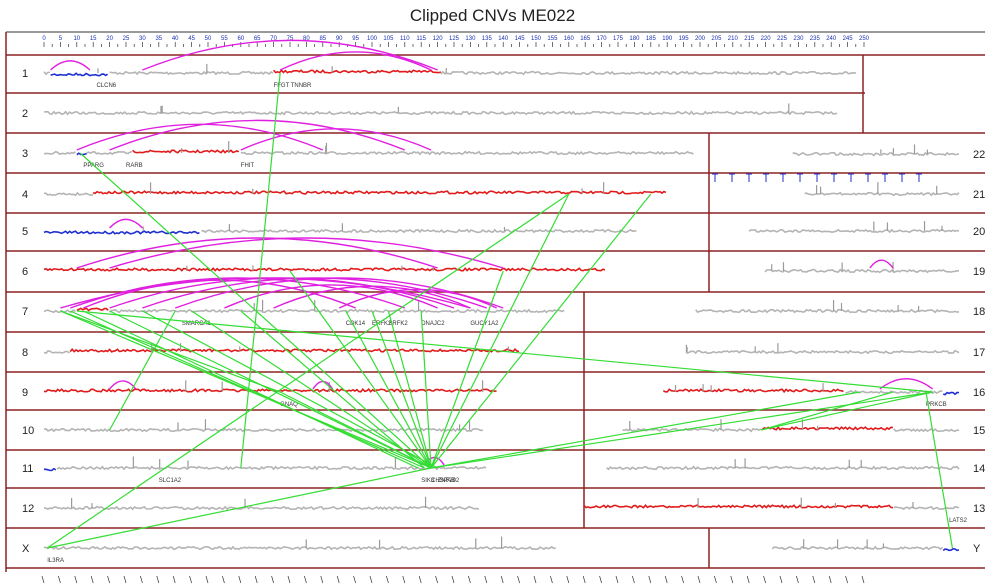  Describe the element at coordinates (405, 39) in the screenshot. I see `x-tick-label: 110` at that location.